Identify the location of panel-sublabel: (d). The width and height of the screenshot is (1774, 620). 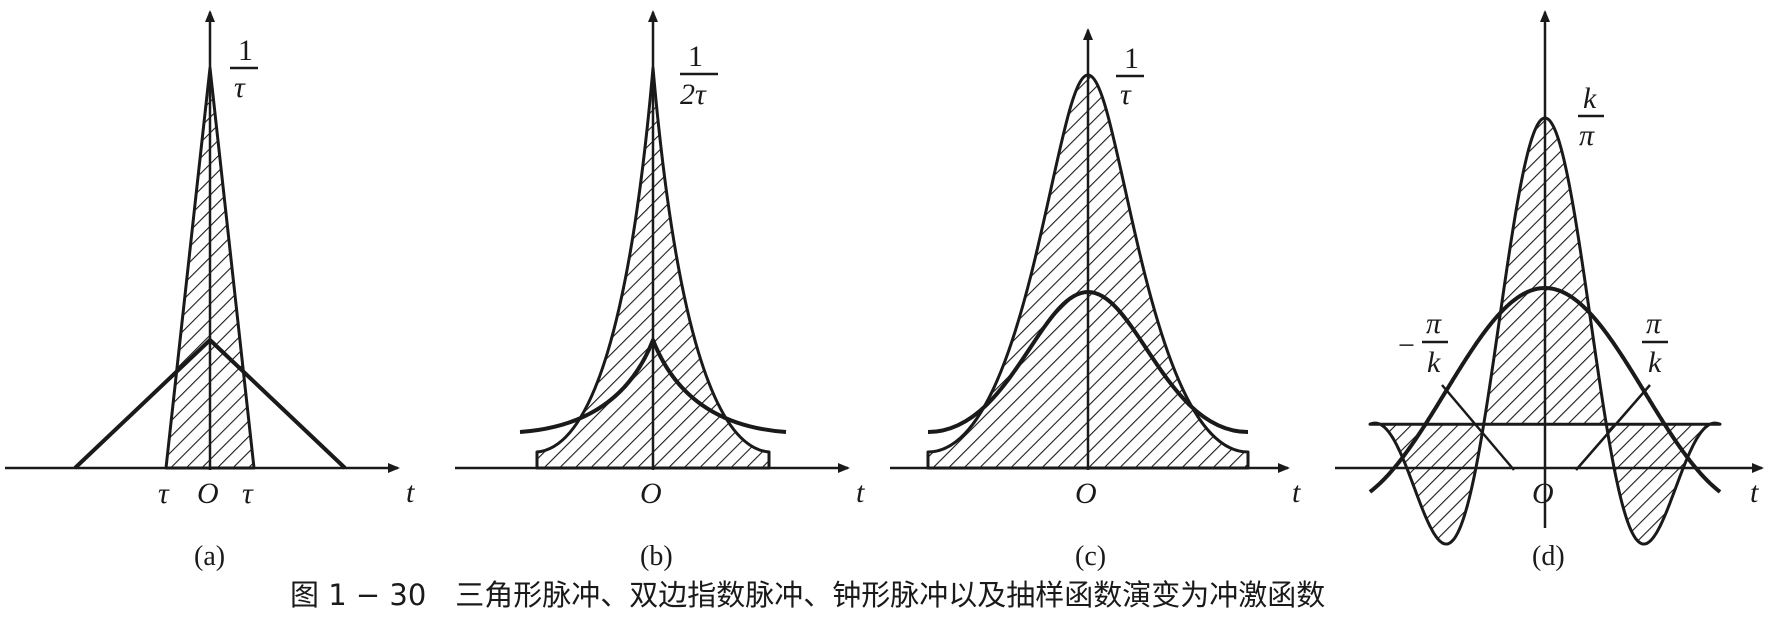
(1548, 556).